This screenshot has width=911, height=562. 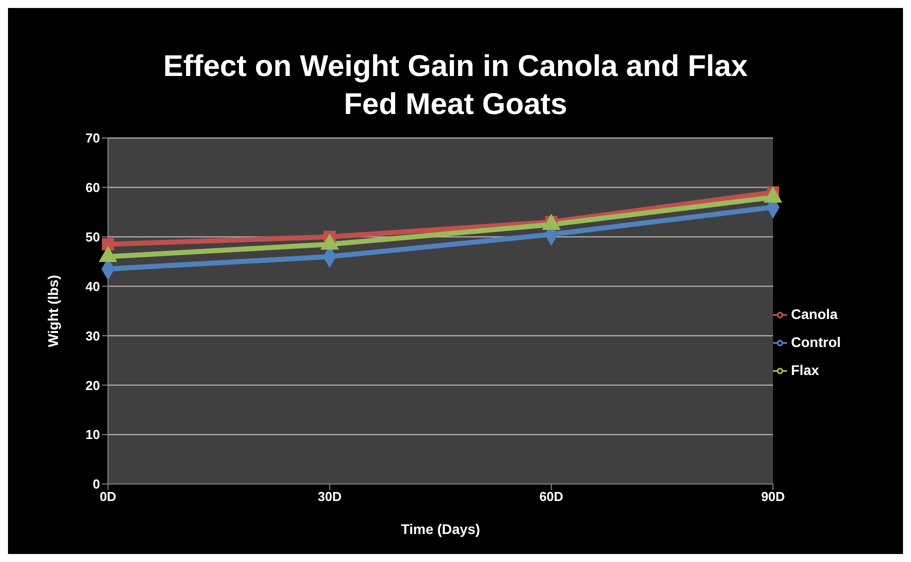 What do you see at coordinates (440, 529) in the screenshot?
I see `x-axis-title: Time (Days)` at bounding box center [440, 529].